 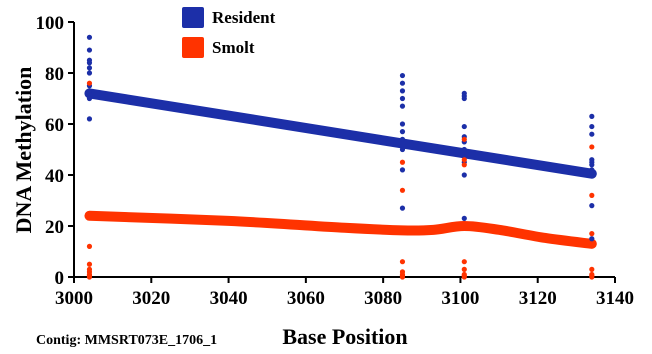 What do you see at coordinates (54, 176) in the screenshot?
I see `y-tick-label: 40` at bounding box center [54, 176].